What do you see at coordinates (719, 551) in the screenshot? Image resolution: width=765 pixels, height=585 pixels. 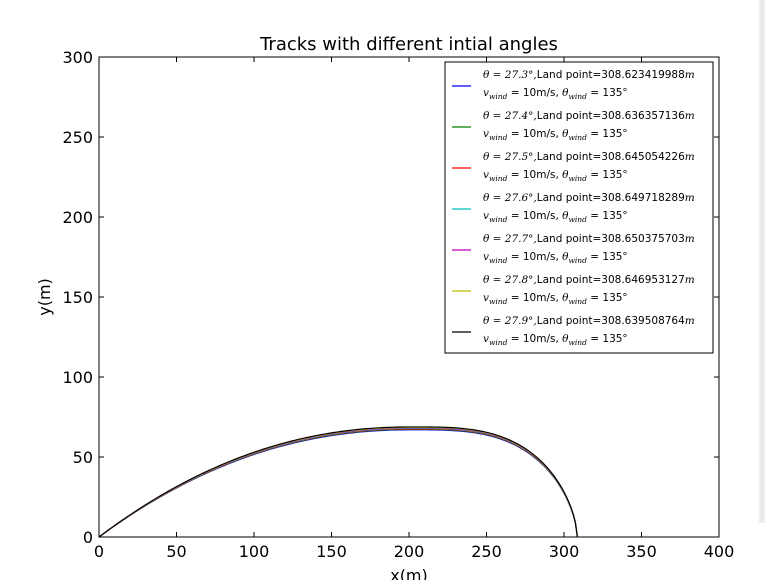 I see `x-tick-label: 400` at bounding box center [719, 551].